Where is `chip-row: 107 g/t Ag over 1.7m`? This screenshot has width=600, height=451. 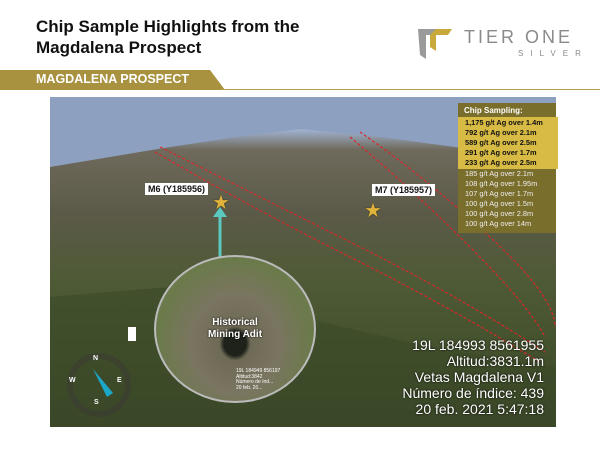 chip-row: 107 g/t Ag over 1.7m is located at coordinates (499, 193).